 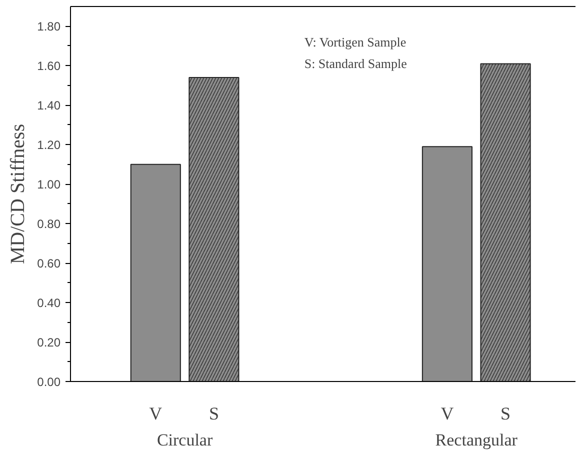 I want to click on y-tick-label: 0.40, so click(x=49, y=303).